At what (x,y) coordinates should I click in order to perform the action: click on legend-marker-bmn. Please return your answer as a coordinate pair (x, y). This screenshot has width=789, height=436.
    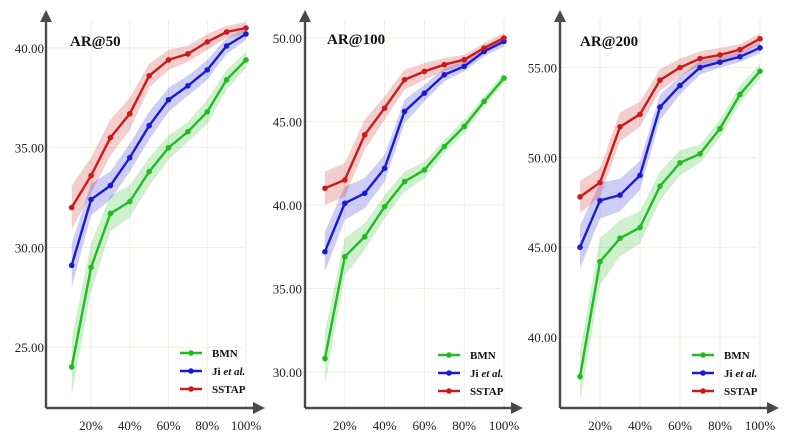
    Looking at the image, I should click on (703, 355).